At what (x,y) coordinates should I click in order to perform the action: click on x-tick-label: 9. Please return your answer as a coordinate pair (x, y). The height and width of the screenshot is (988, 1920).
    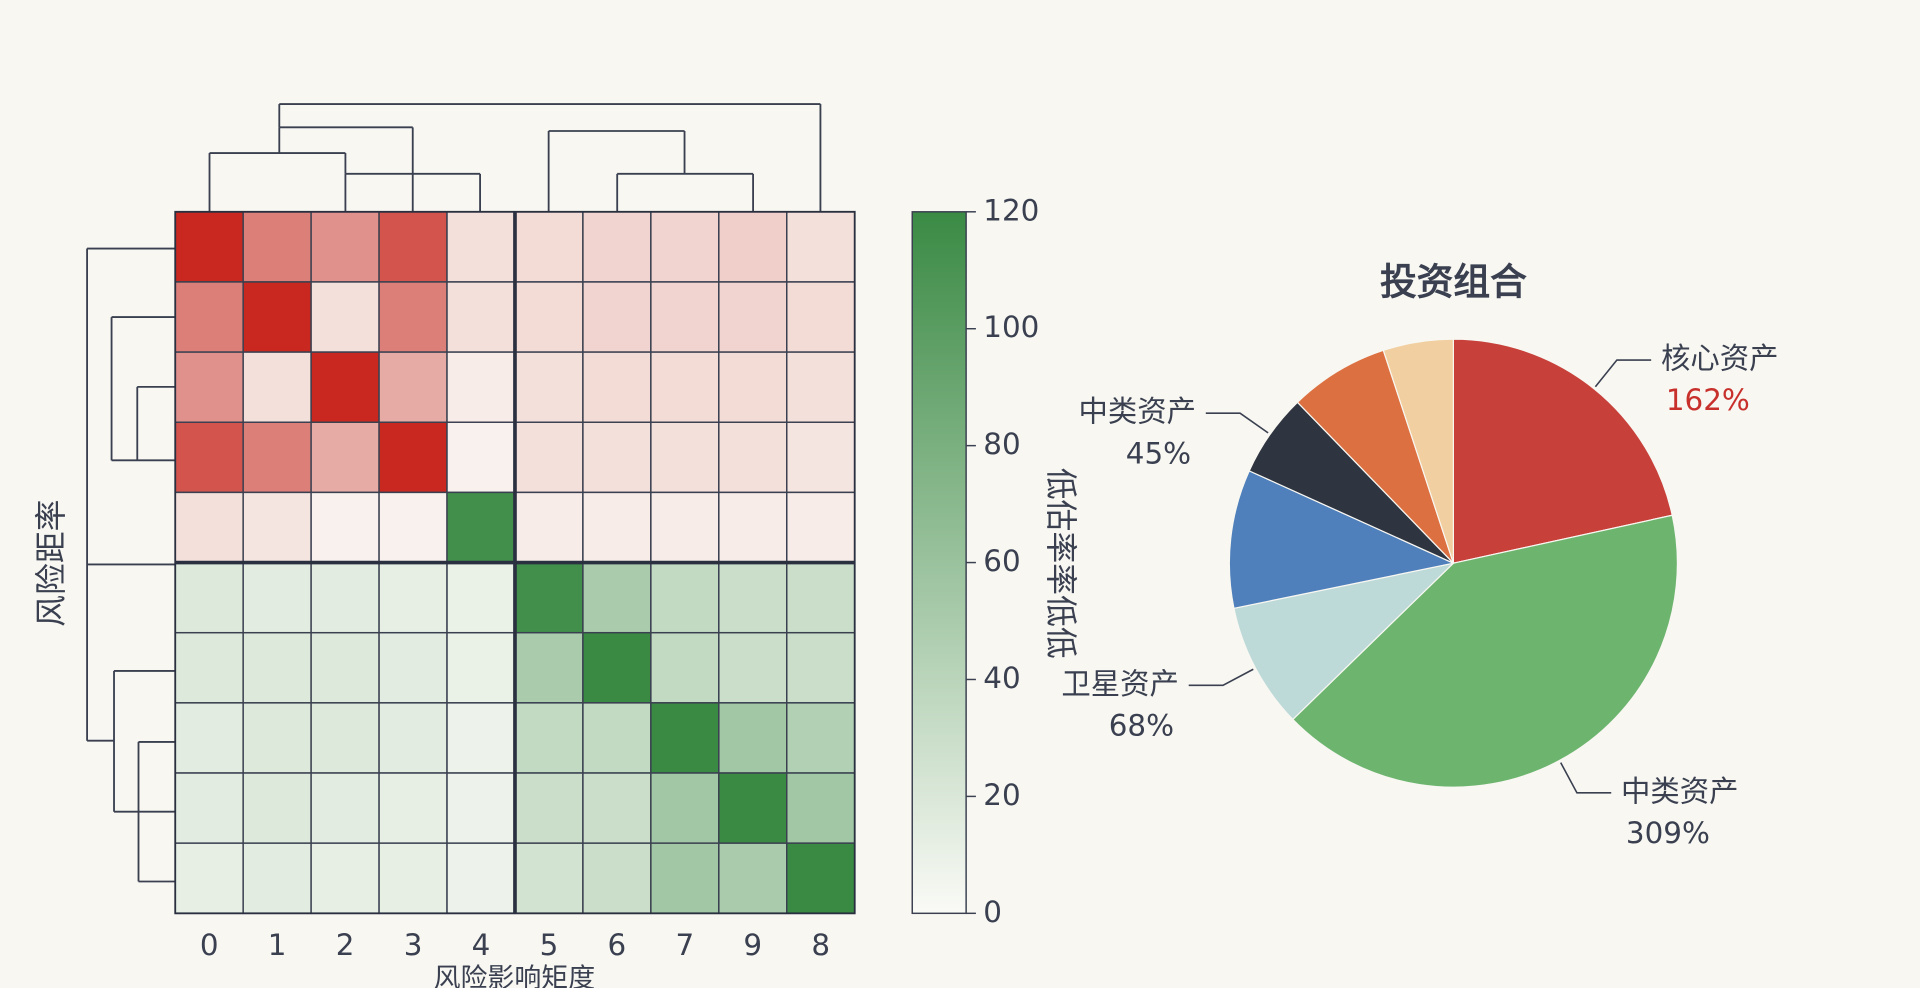
    Looking at the image, I should click on (752, 945).